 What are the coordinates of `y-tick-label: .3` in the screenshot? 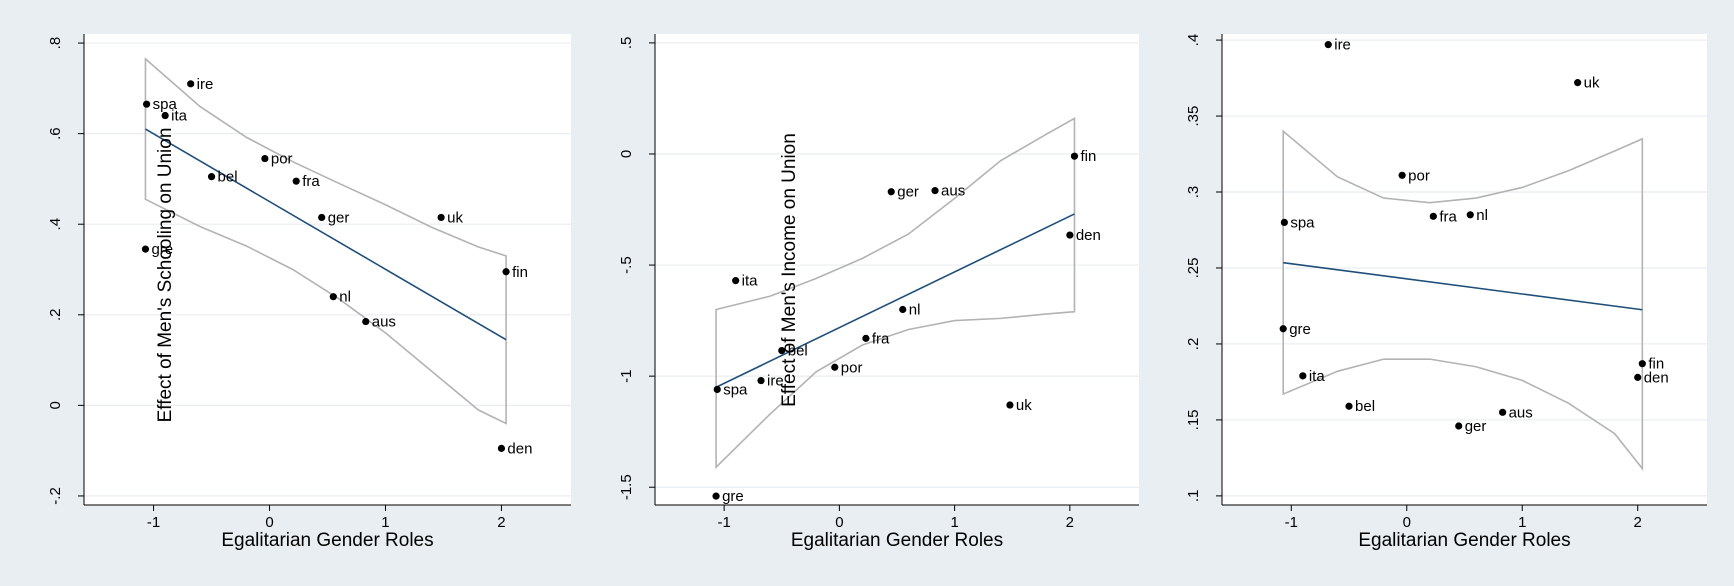 It's located at (1193, 192).